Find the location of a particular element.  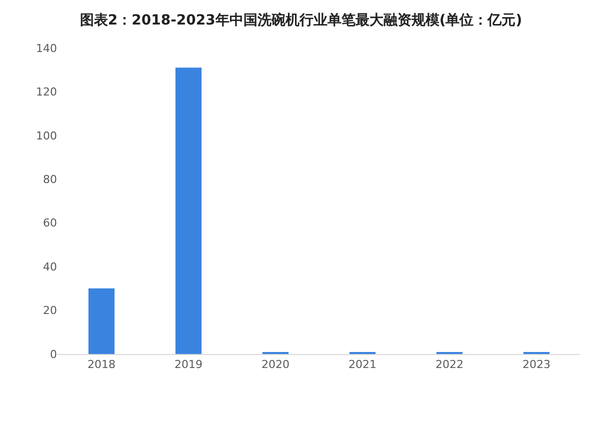

y-tick-label: 100 is located at coordinates (46, 135).